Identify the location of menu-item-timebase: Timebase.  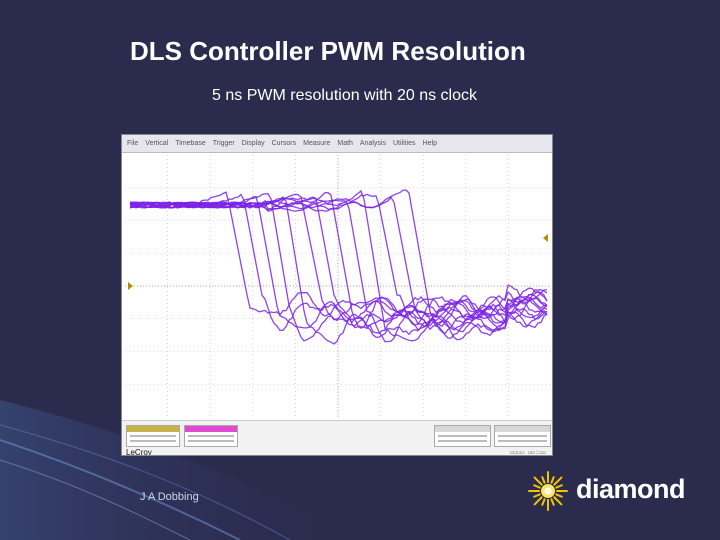
(190, 143).